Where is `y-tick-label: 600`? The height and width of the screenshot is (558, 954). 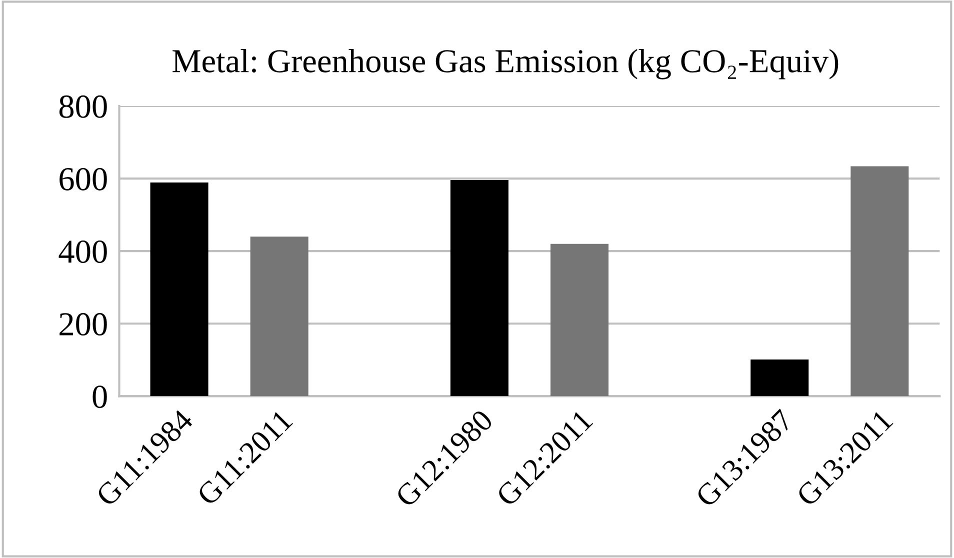 y-tick-label: 600 is located at coordinates (83, 179).